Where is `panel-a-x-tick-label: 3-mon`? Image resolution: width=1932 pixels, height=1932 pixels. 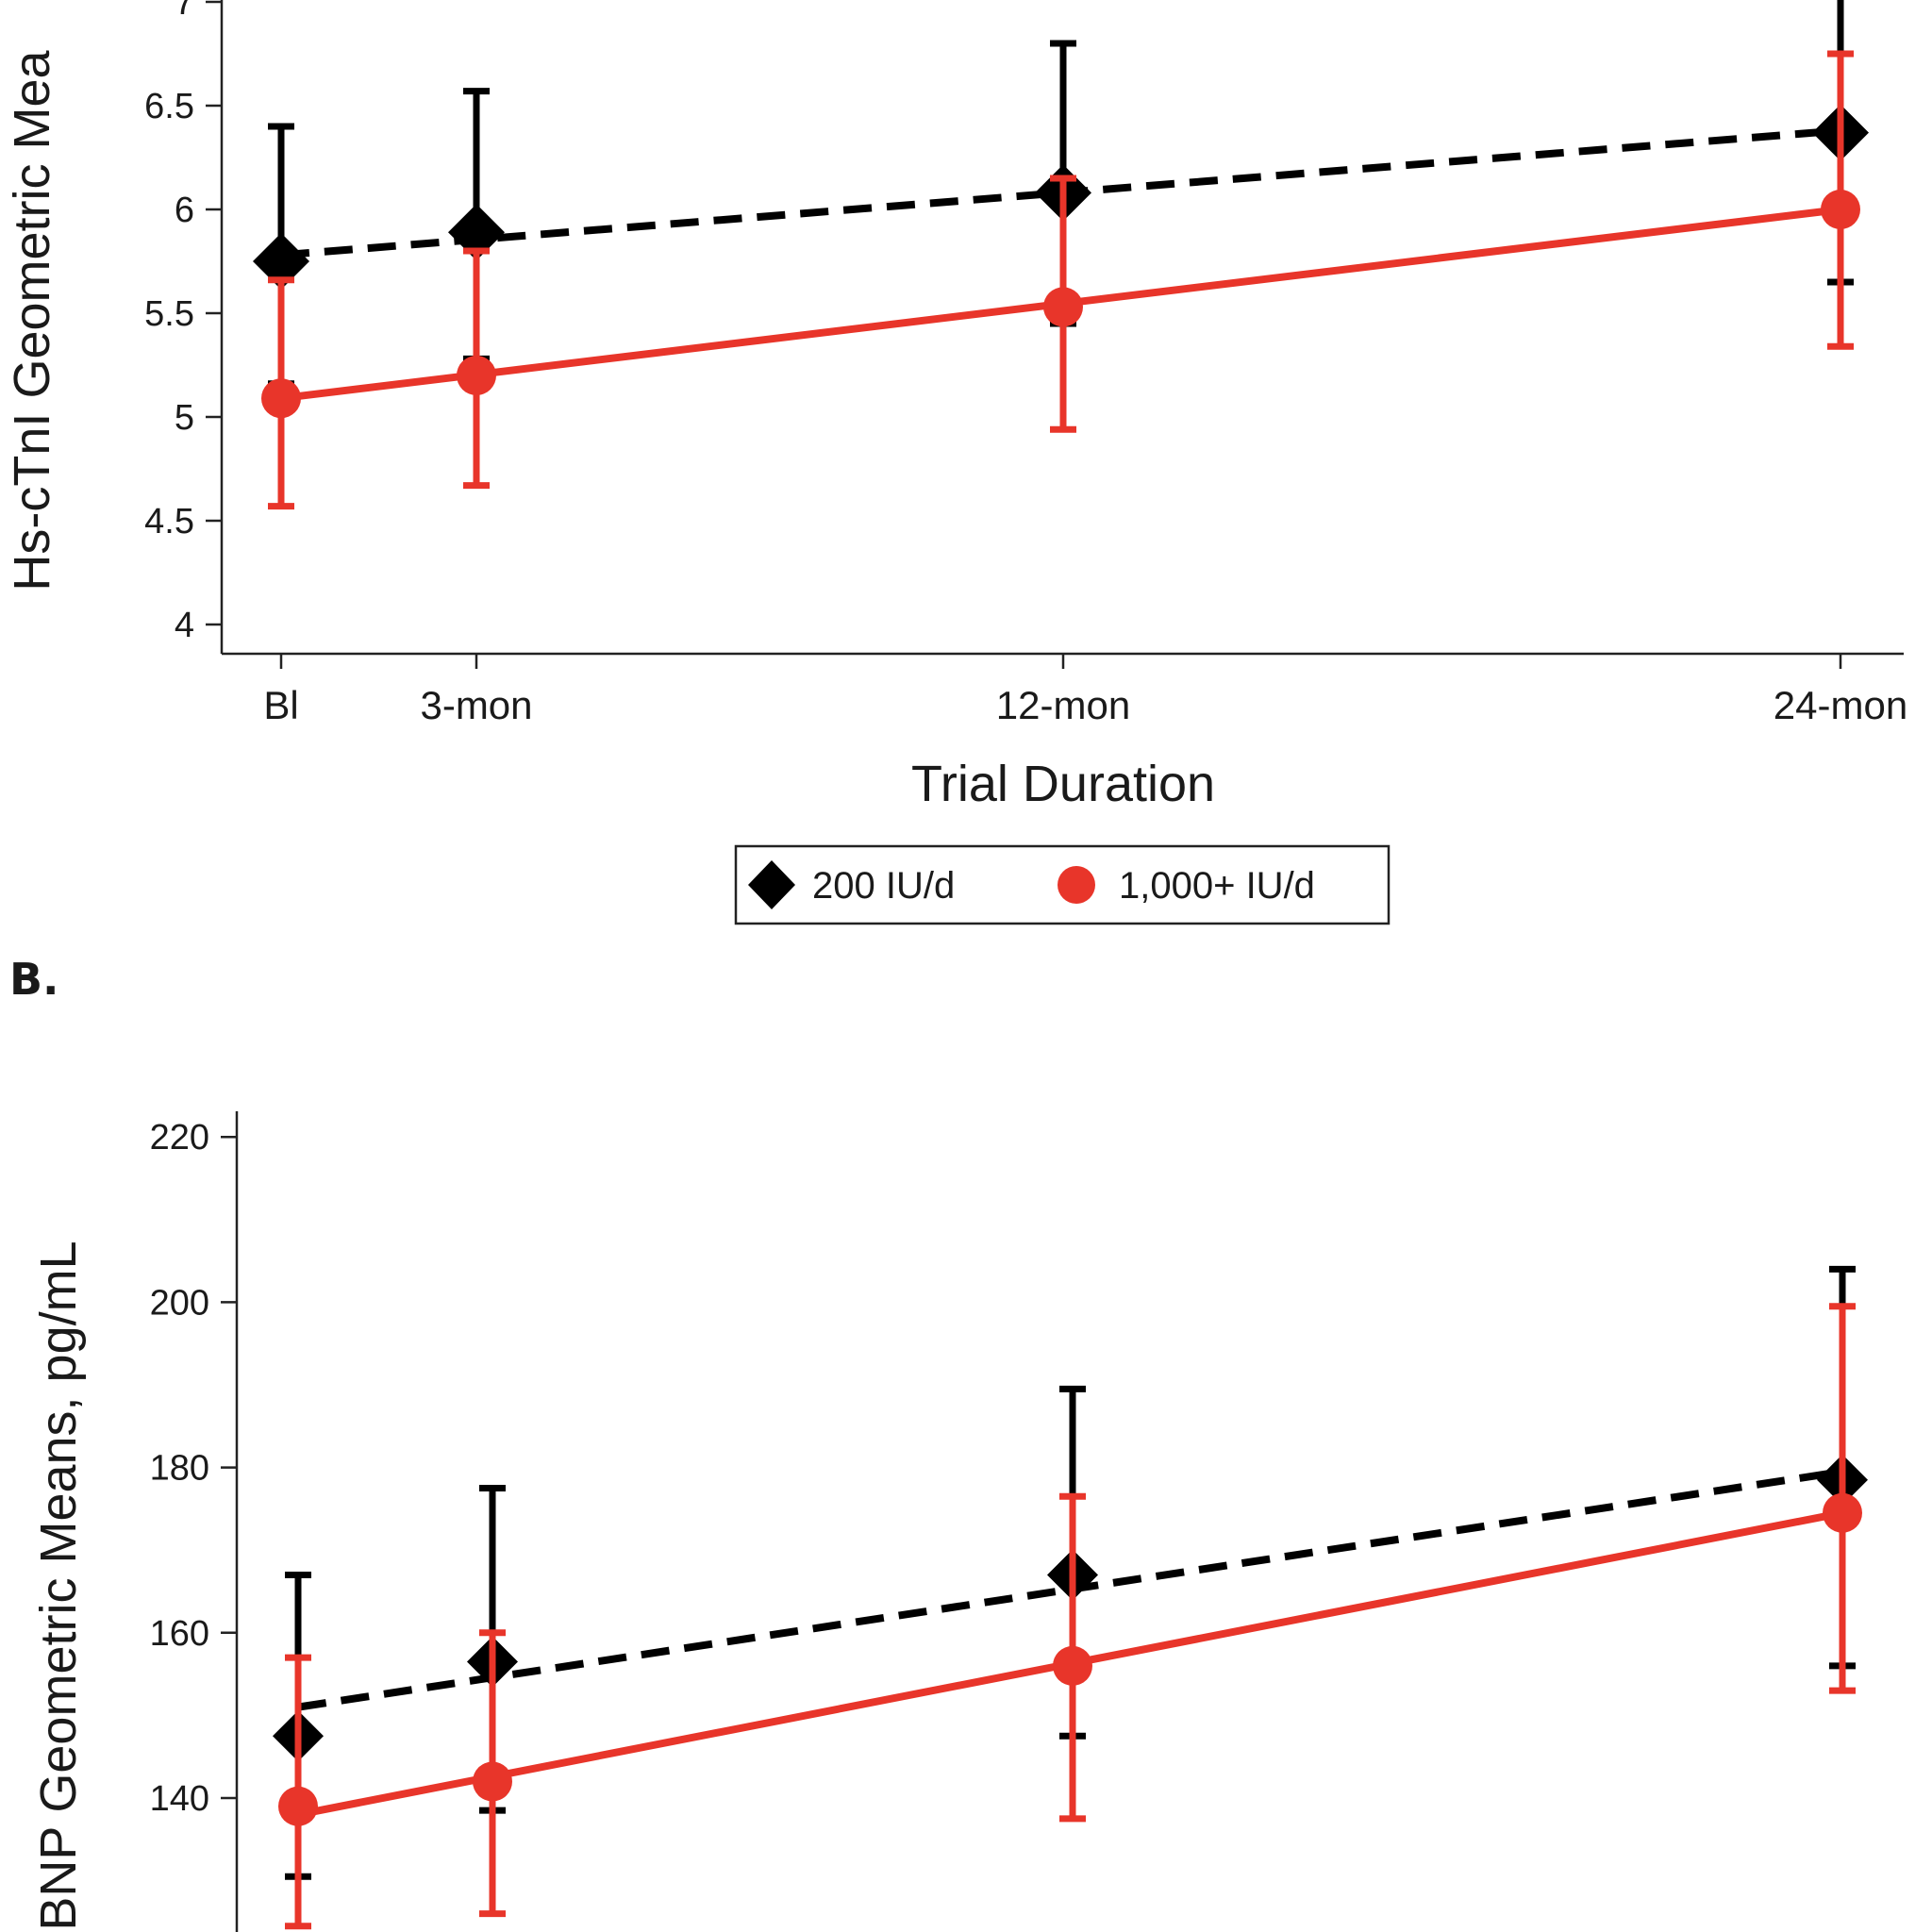
panel-a-x-tick-label: 3-mon is located at coordinates (476, 705).